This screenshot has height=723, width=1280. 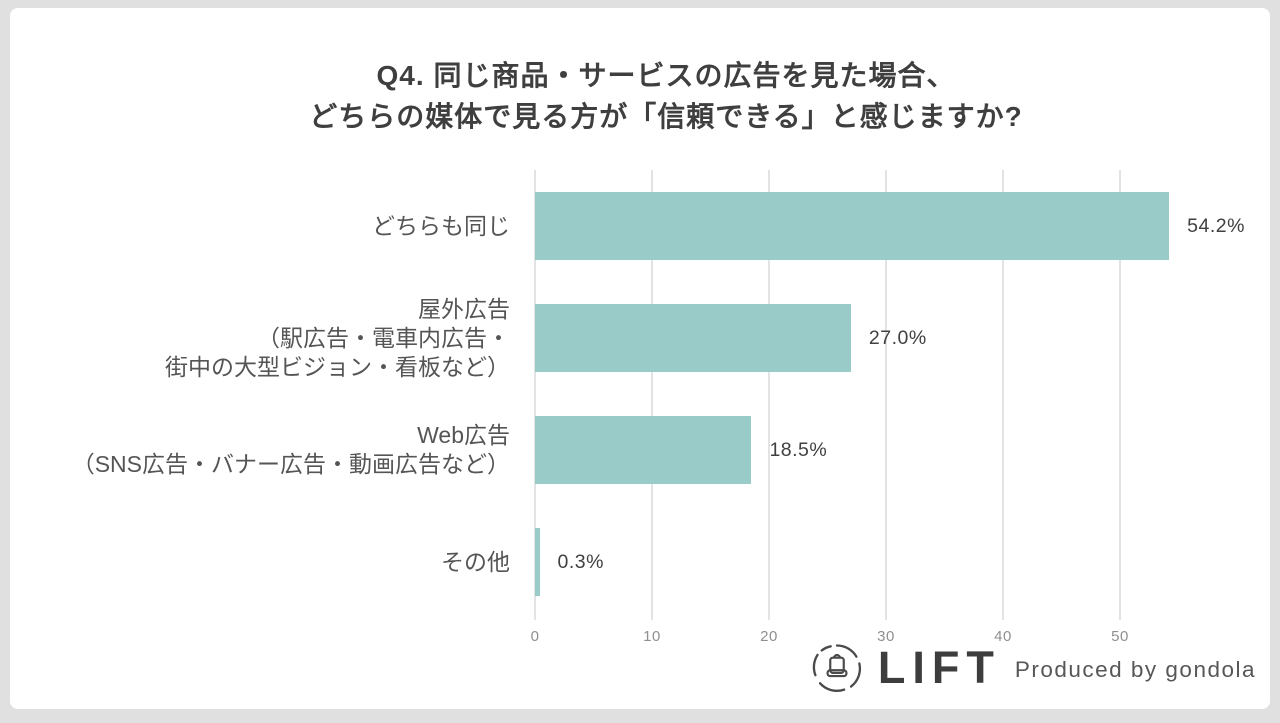 I want to click on category-label-line: （駅広告・電車内広告・, so click(x=383, y=337).